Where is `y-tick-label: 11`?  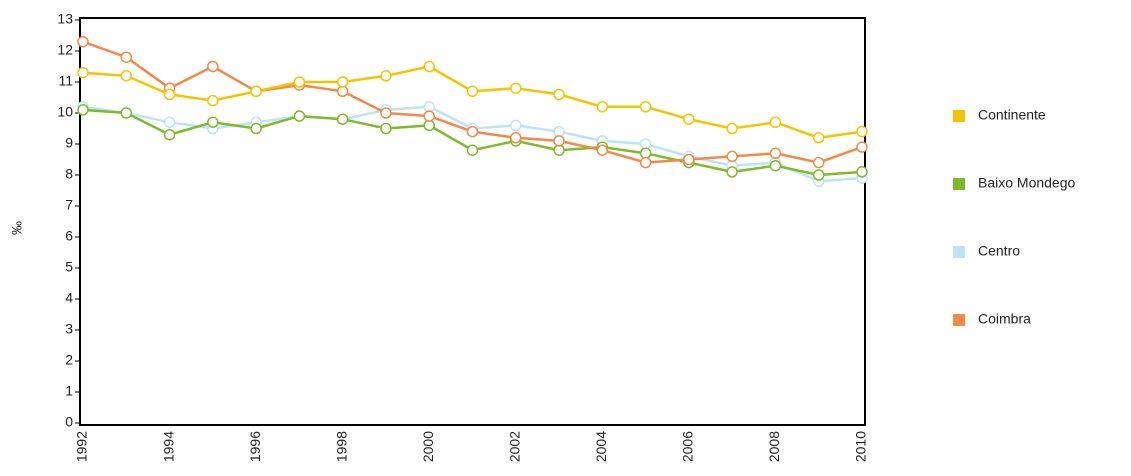
y-tick-label: 11 is located at coordinates (65, 81).